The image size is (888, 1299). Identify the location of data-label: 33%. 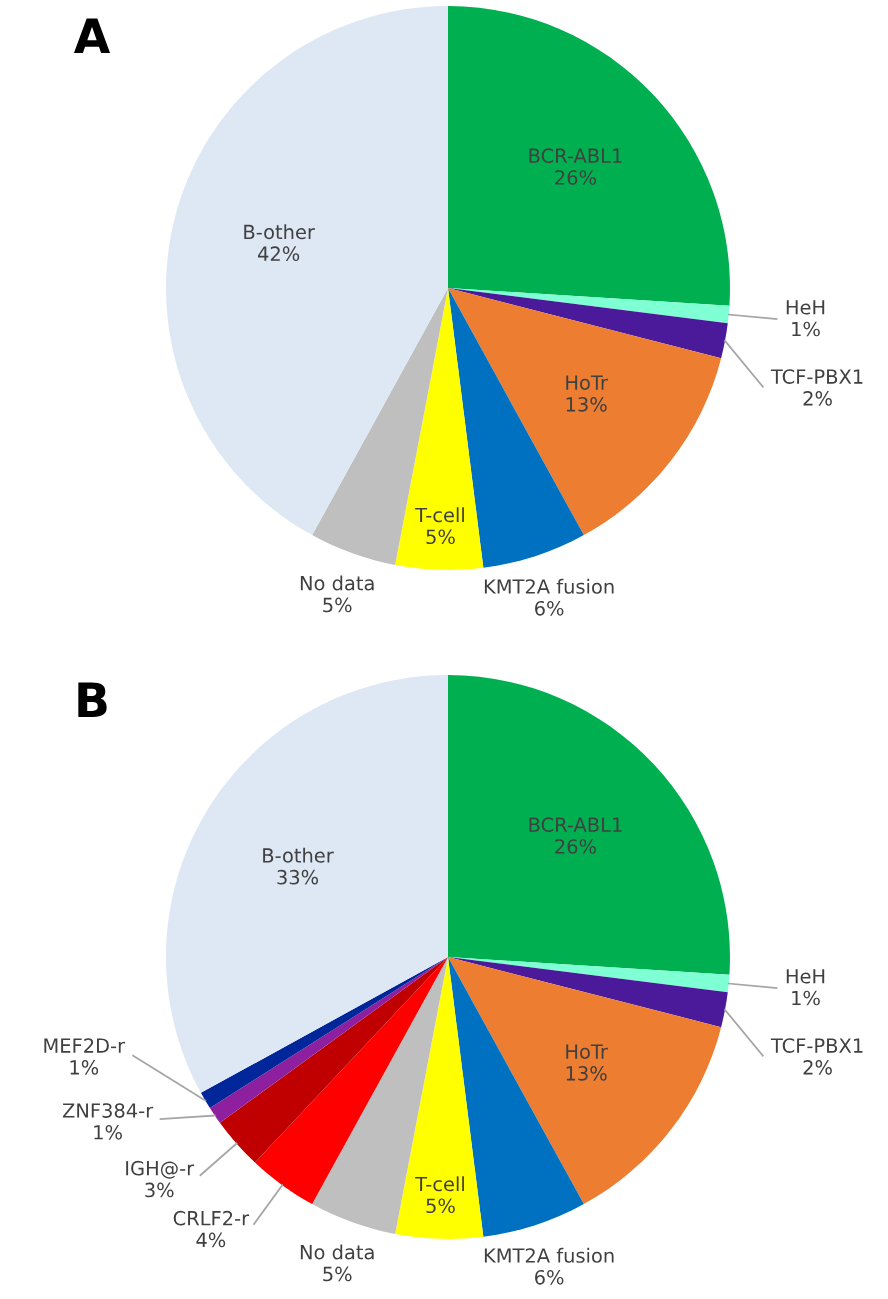
(298, 877).